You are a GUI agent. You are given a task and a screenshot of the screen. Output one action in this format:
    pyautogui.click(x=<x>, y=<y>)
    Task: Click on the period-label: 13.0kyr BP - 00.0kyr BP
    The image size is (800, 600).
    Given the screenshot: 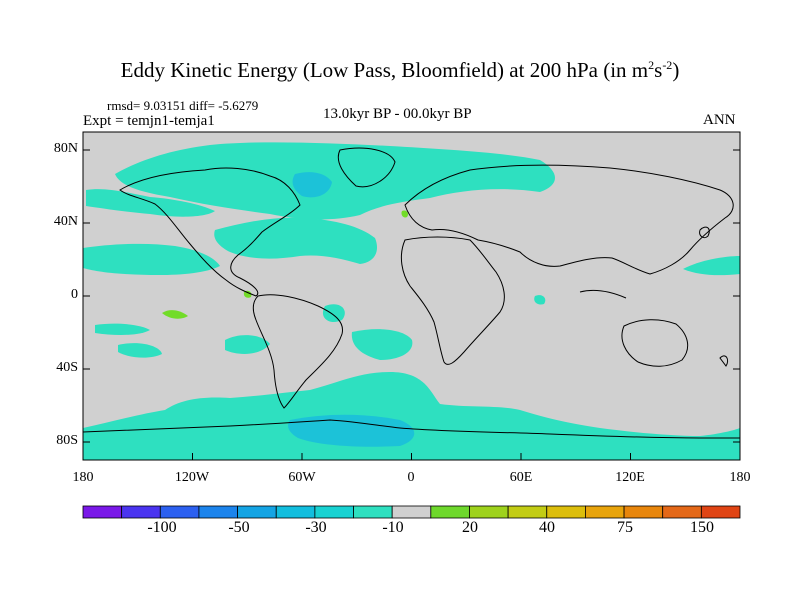 What is the action you would take?
    pyautogui.click(x=397, y=114)
    